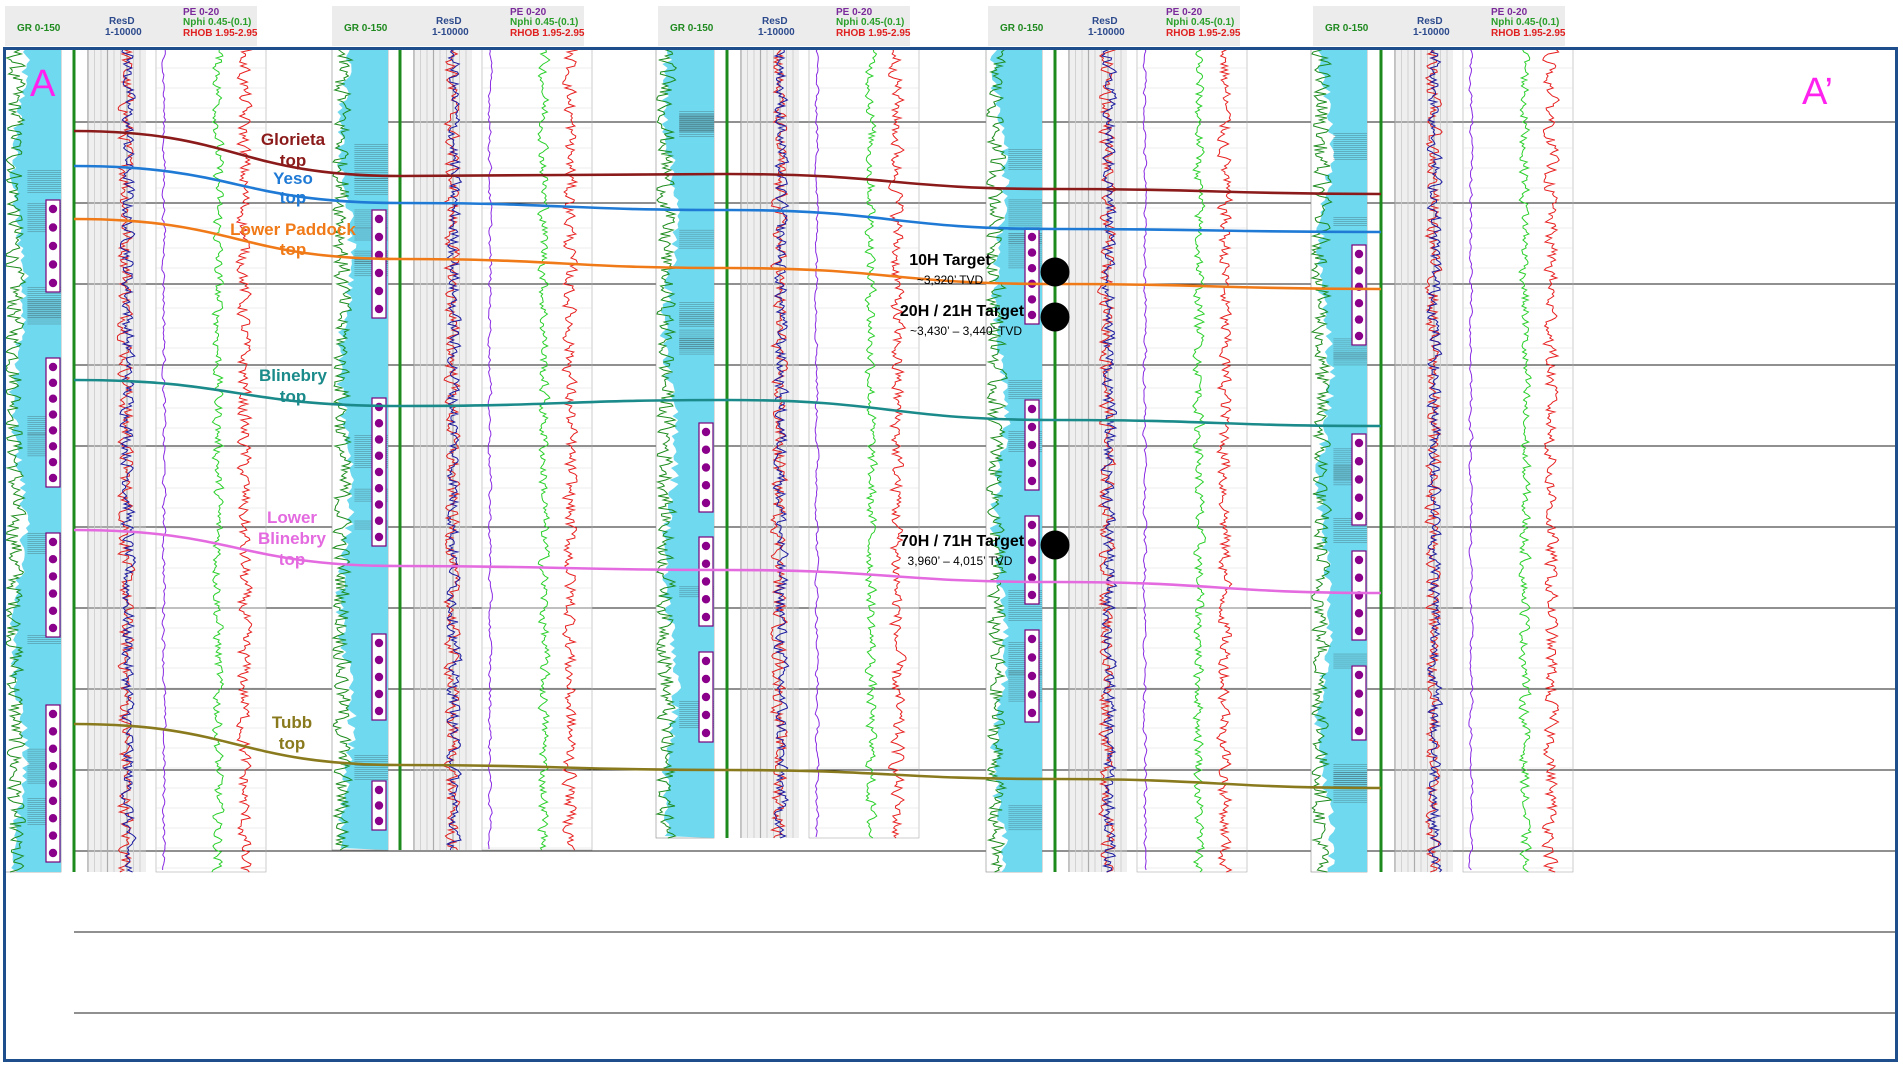  What do you see at coordinates (220, 33) in the screenshot?
I see `rhob-track-label: RHOB 1.95-2.95` at bounding box center [220, 33].